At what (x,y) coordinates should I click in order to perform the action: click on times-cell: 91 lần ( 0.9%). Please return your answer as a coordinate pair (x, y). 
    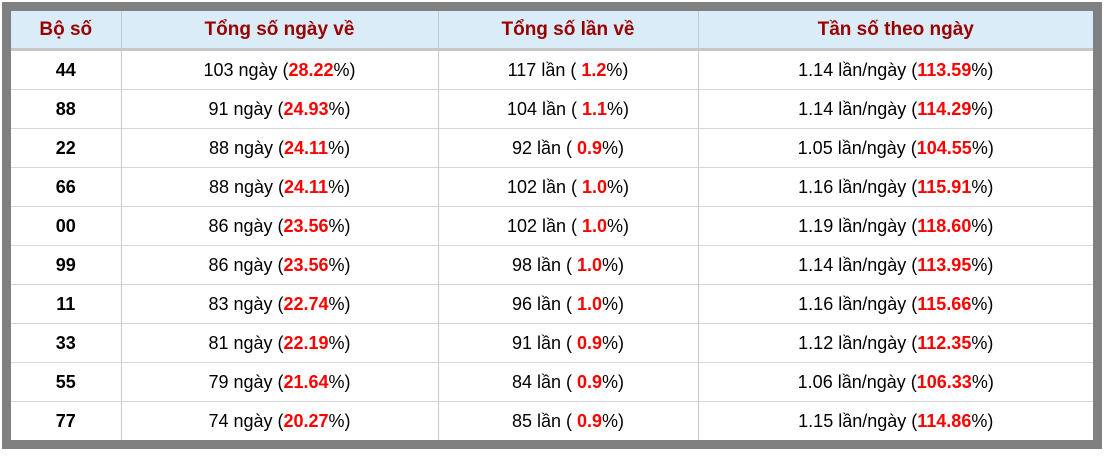
    Looking at the image, I should click on (567, 343).